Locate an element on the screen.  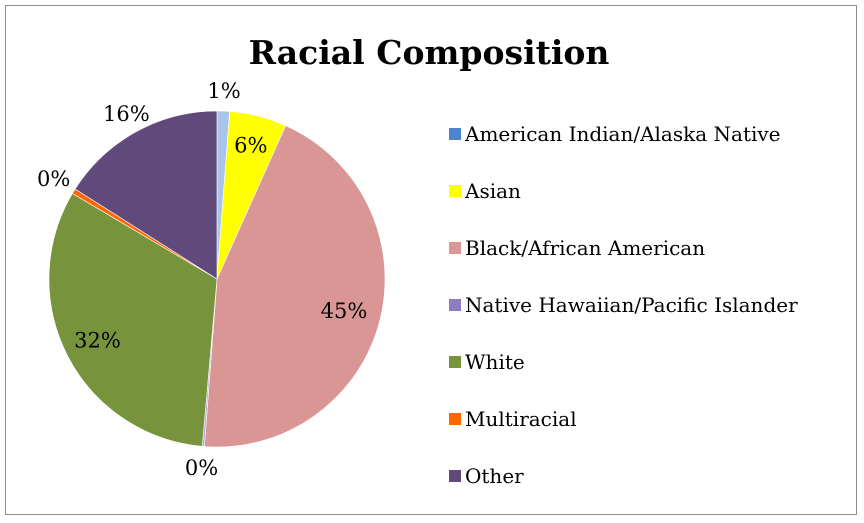
legend-swatch-other is located at coordinates (455, 476).